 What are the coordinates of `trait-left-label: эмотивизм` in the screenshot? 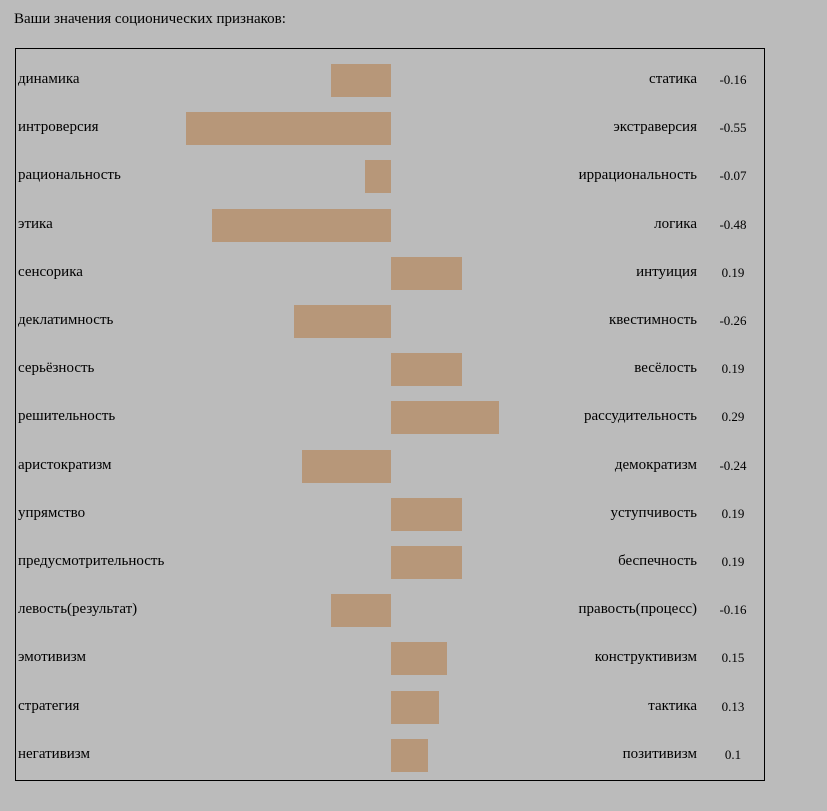 It's located at (52, 657).